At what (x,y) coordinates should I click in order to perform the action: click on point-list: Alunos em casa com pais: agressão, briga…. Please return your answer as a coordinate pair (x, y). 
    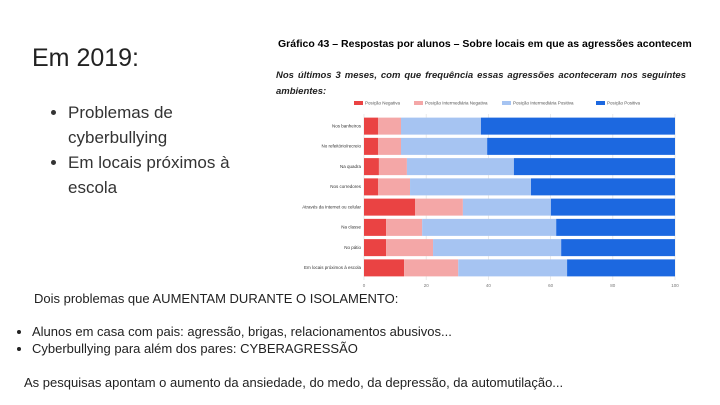
    Looking at the image, I should click on (236, 340).